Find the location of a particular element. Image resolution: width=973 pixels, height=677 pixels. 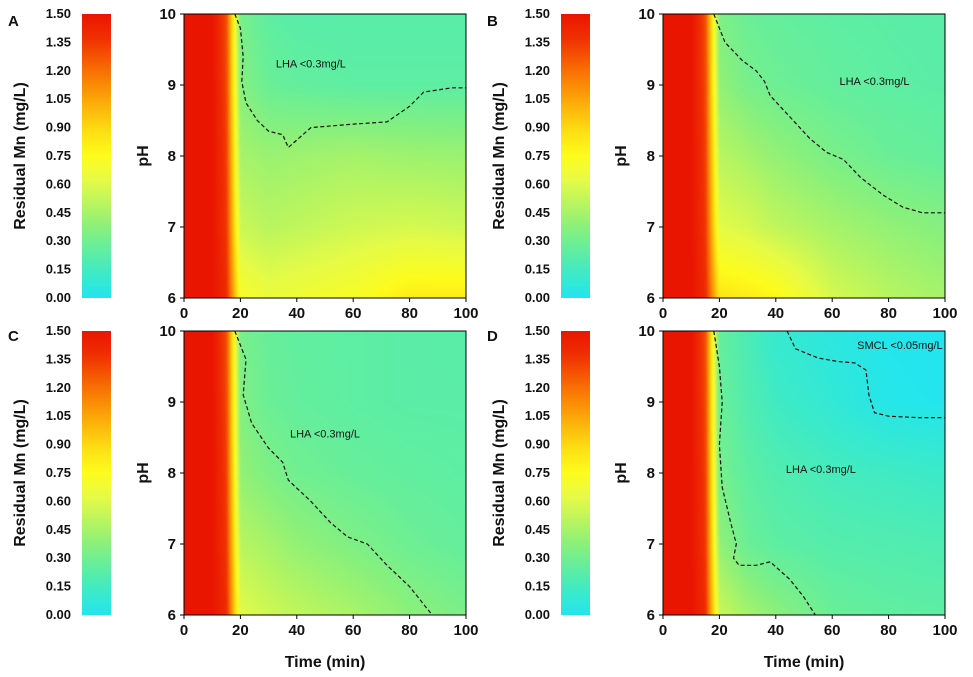

panel-a-colorbar-label: Residual Mn (mg/L) is located at coordinates (20, 156).